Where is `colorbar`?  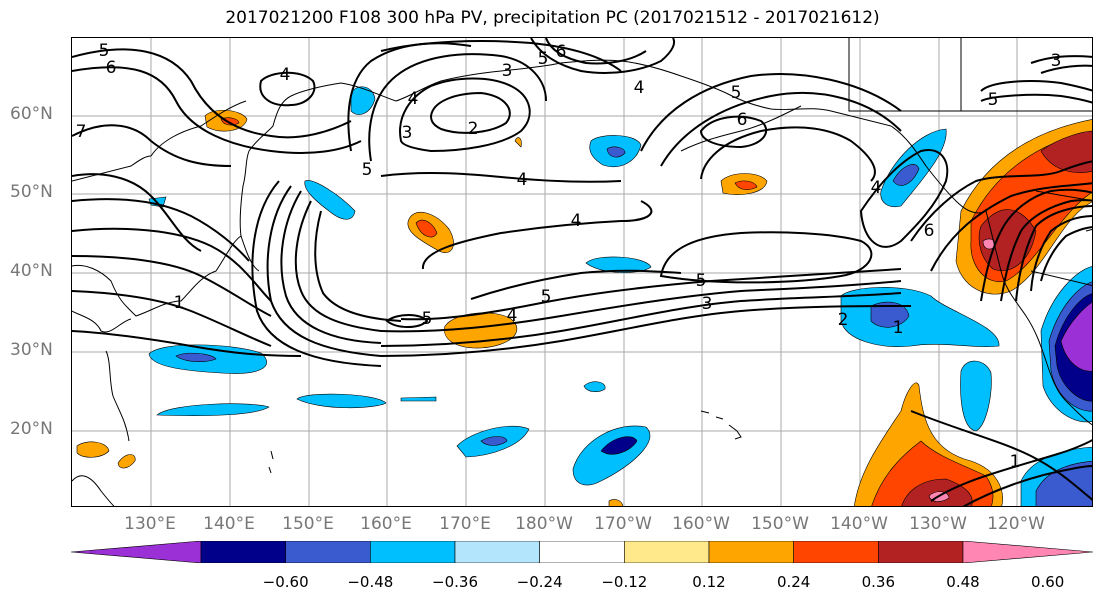
colorbar is located at coordinates (582, 552).